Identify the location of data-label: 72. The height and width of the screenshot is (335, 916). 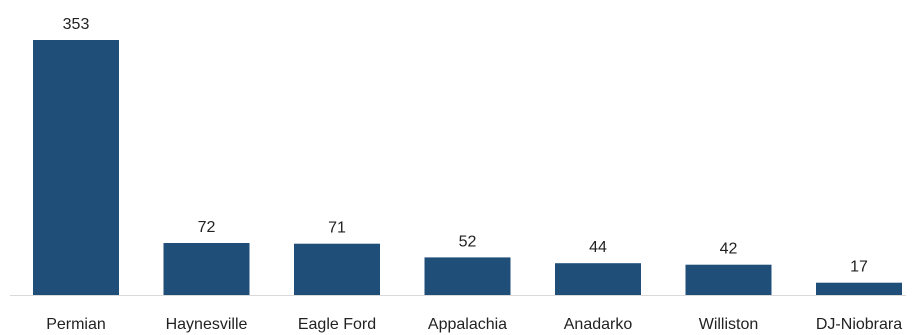
(207, 227).